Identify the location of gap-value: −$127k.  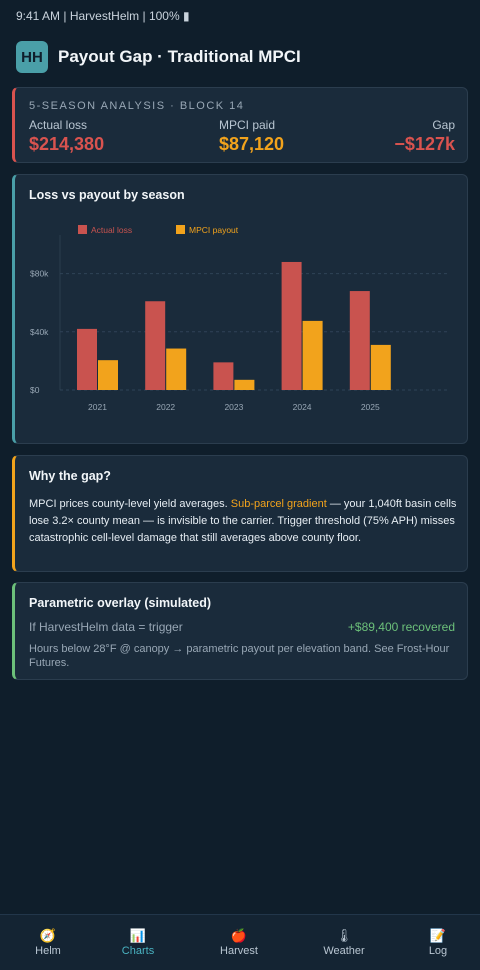
(424, 144).